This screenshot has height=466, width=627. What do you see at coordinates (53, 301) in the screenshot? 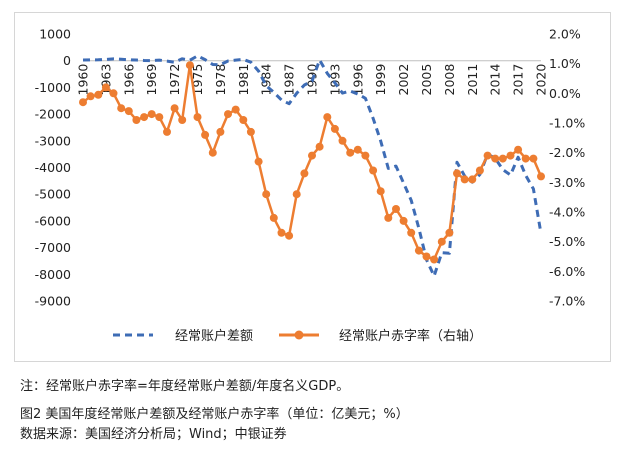
I see `y-left-tick: -9000` at bounding box center [53, 301].